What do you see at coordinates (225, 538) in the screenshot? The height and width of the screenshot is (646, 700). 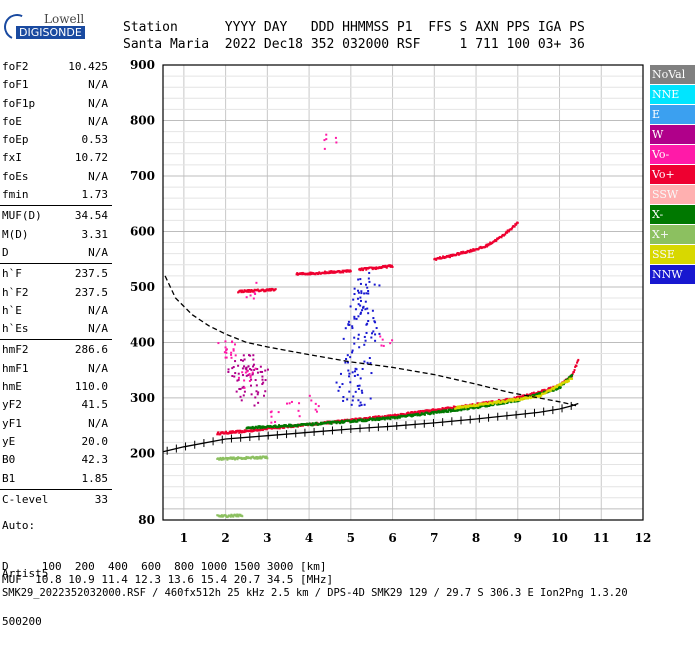 I see `x-tick-label: 2` at bounding box center [225, 538].